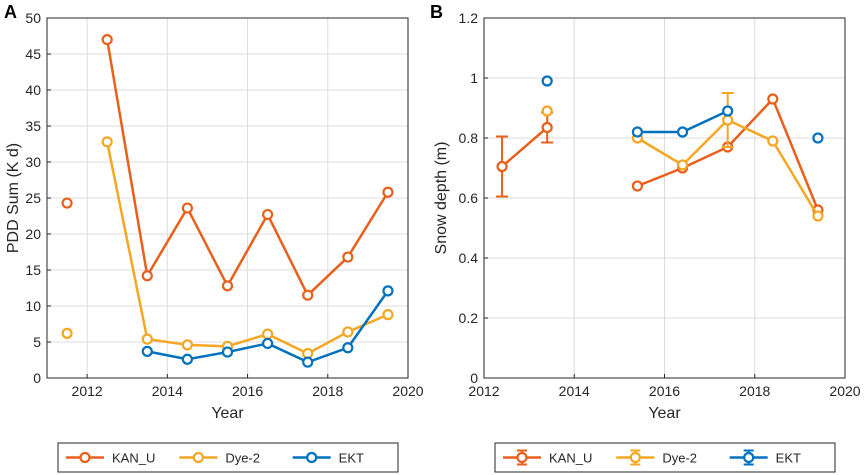 The height and width of the screenshot is (475, 865). Describe the element at coordinates (33, 270) in the screenshot. I see `tick-label-y-a: 15` at that location.